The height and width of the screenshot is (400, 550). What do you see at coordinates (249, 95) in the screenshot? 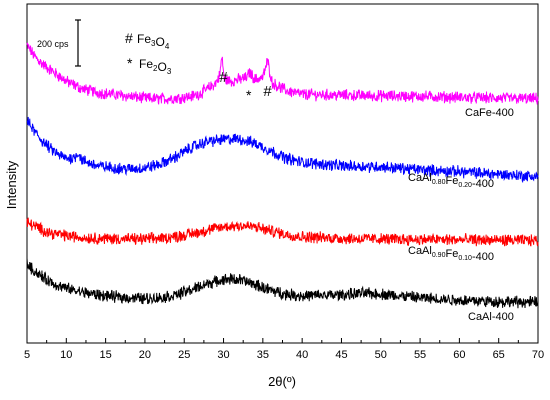
I see `peak-marker: *` at bounding box center [249, 95].